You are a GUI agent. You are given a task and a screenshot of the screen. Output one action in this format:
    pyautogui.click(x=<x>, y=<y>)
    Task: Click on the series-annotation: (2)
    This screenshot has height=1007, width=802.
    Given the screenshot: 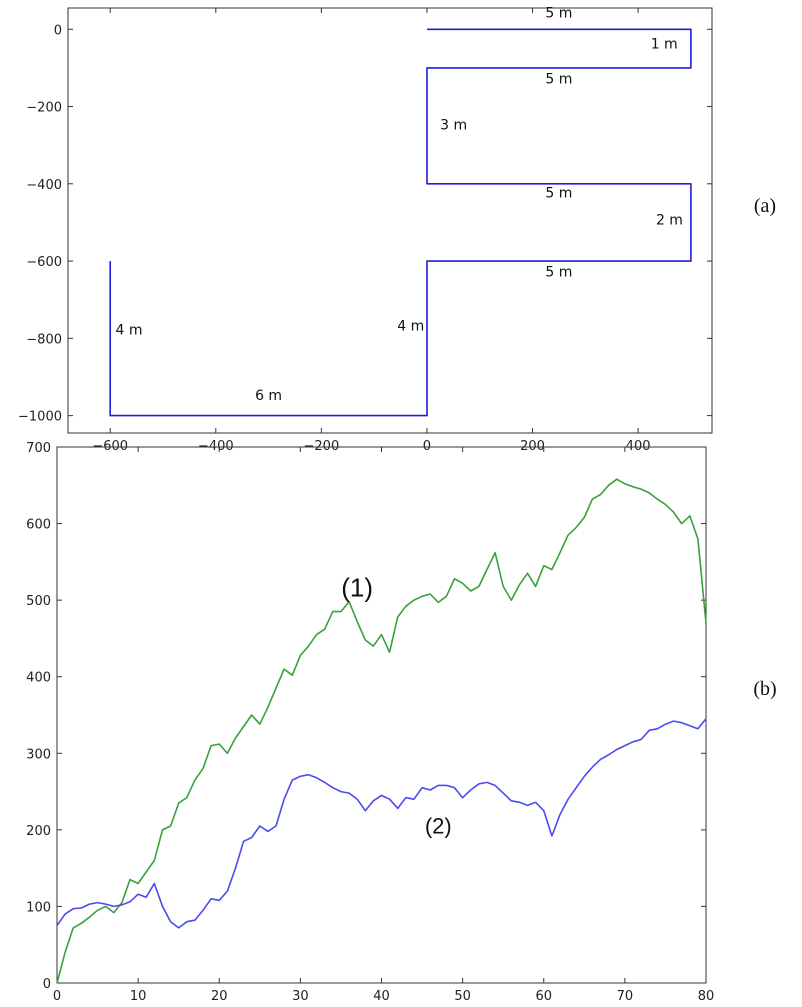 What is the action you would take?
    pyautogui.click(x=438, y=826)
    